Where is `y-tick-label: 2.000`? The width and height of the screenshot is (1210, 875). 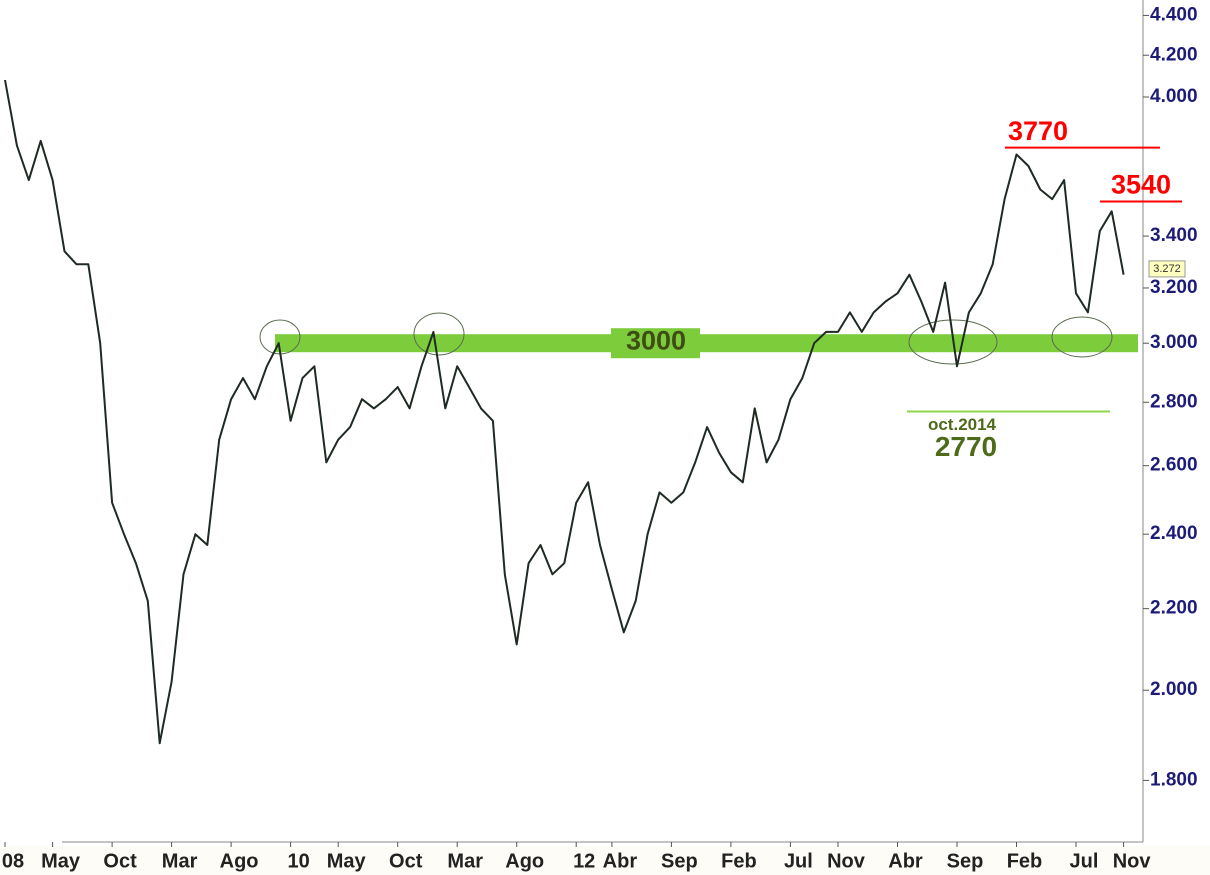
y-tick-label: 2.000 is located at coordinates (1174, 689).